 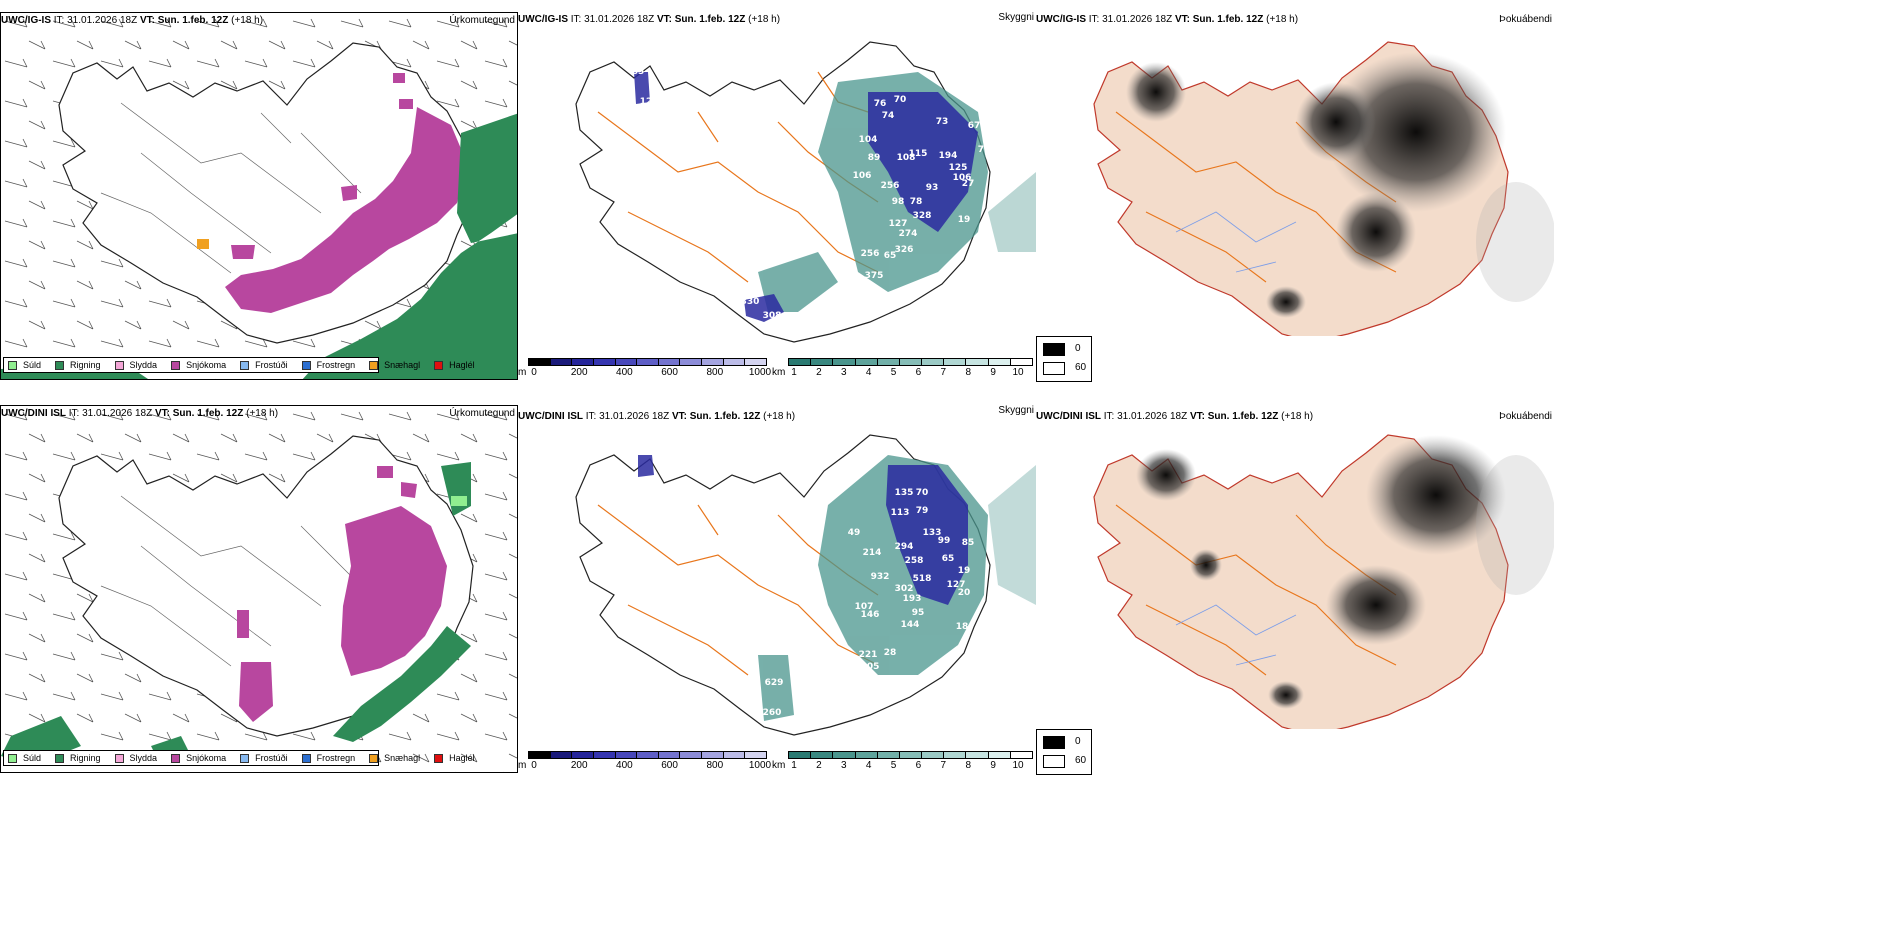 I want to click on ceiling-value-label: 78, so click(x=916, y=202).